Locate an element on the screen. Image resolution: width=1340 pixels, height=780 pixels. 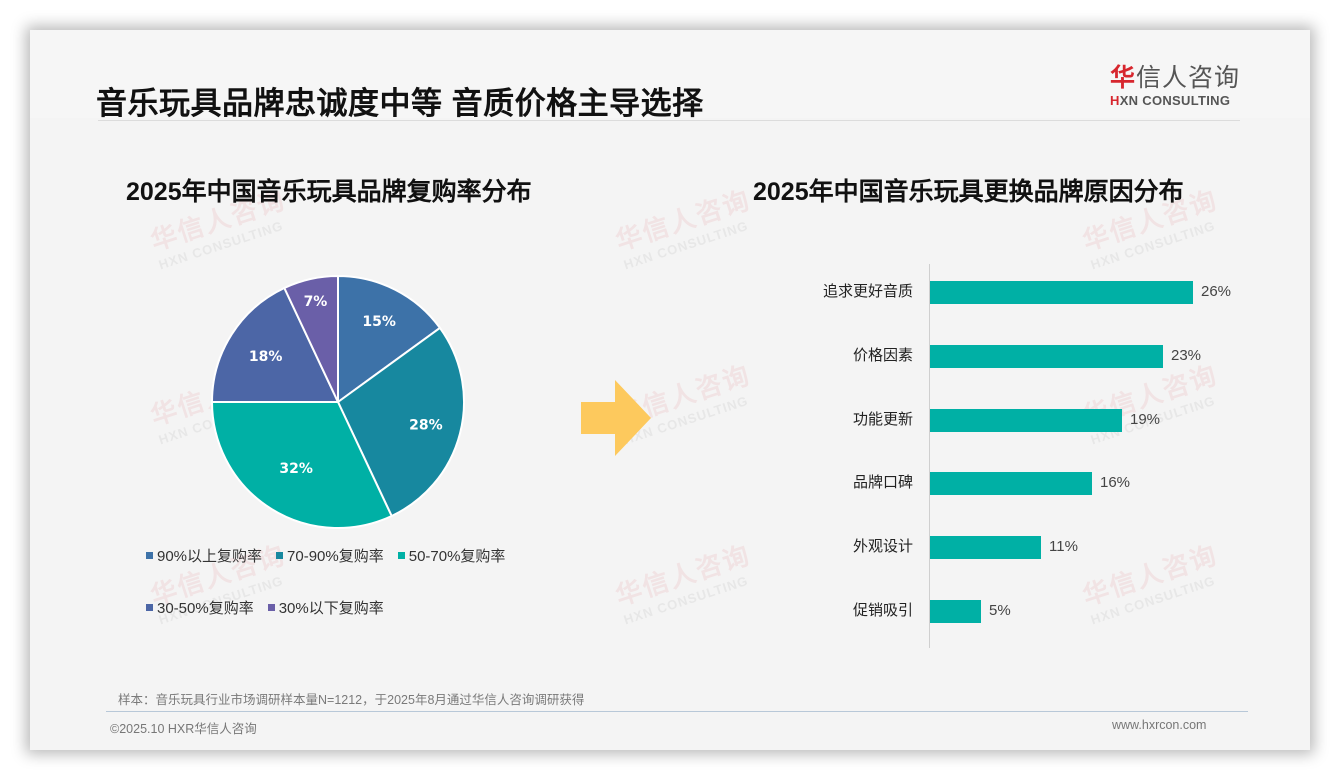
bar-row: 品牌口碑 16% is located at coordinates (1030, 483).